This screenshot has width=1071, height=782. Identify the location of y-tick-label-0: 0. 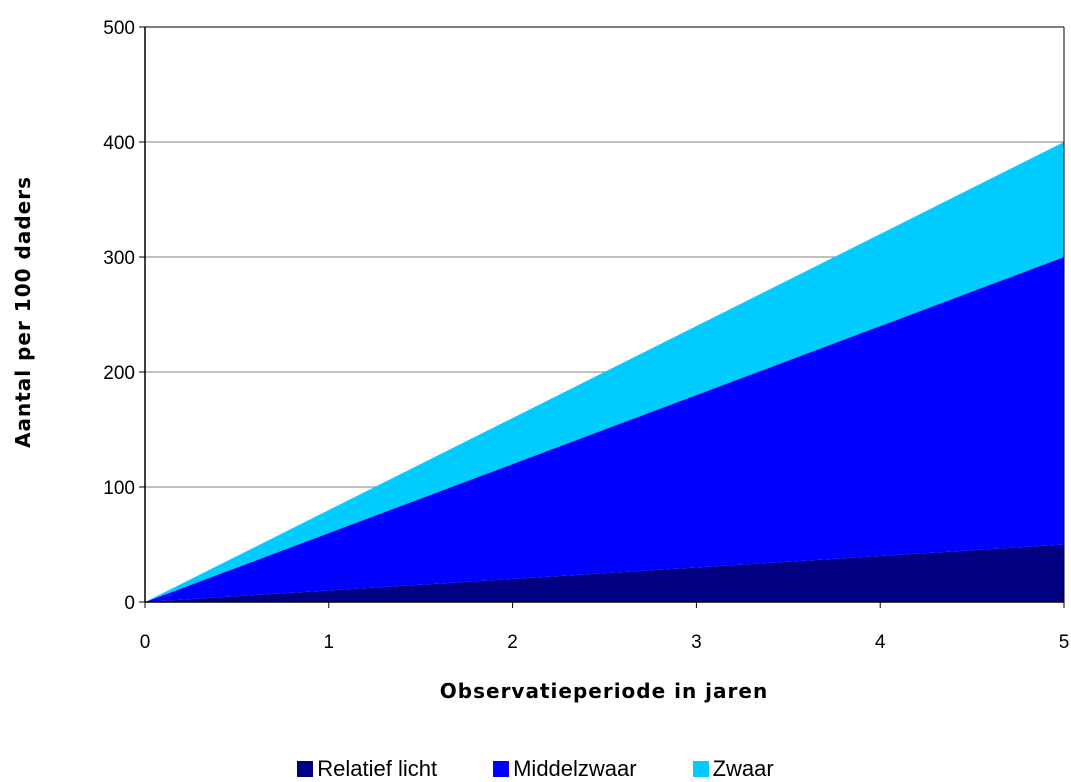
(129, 603).